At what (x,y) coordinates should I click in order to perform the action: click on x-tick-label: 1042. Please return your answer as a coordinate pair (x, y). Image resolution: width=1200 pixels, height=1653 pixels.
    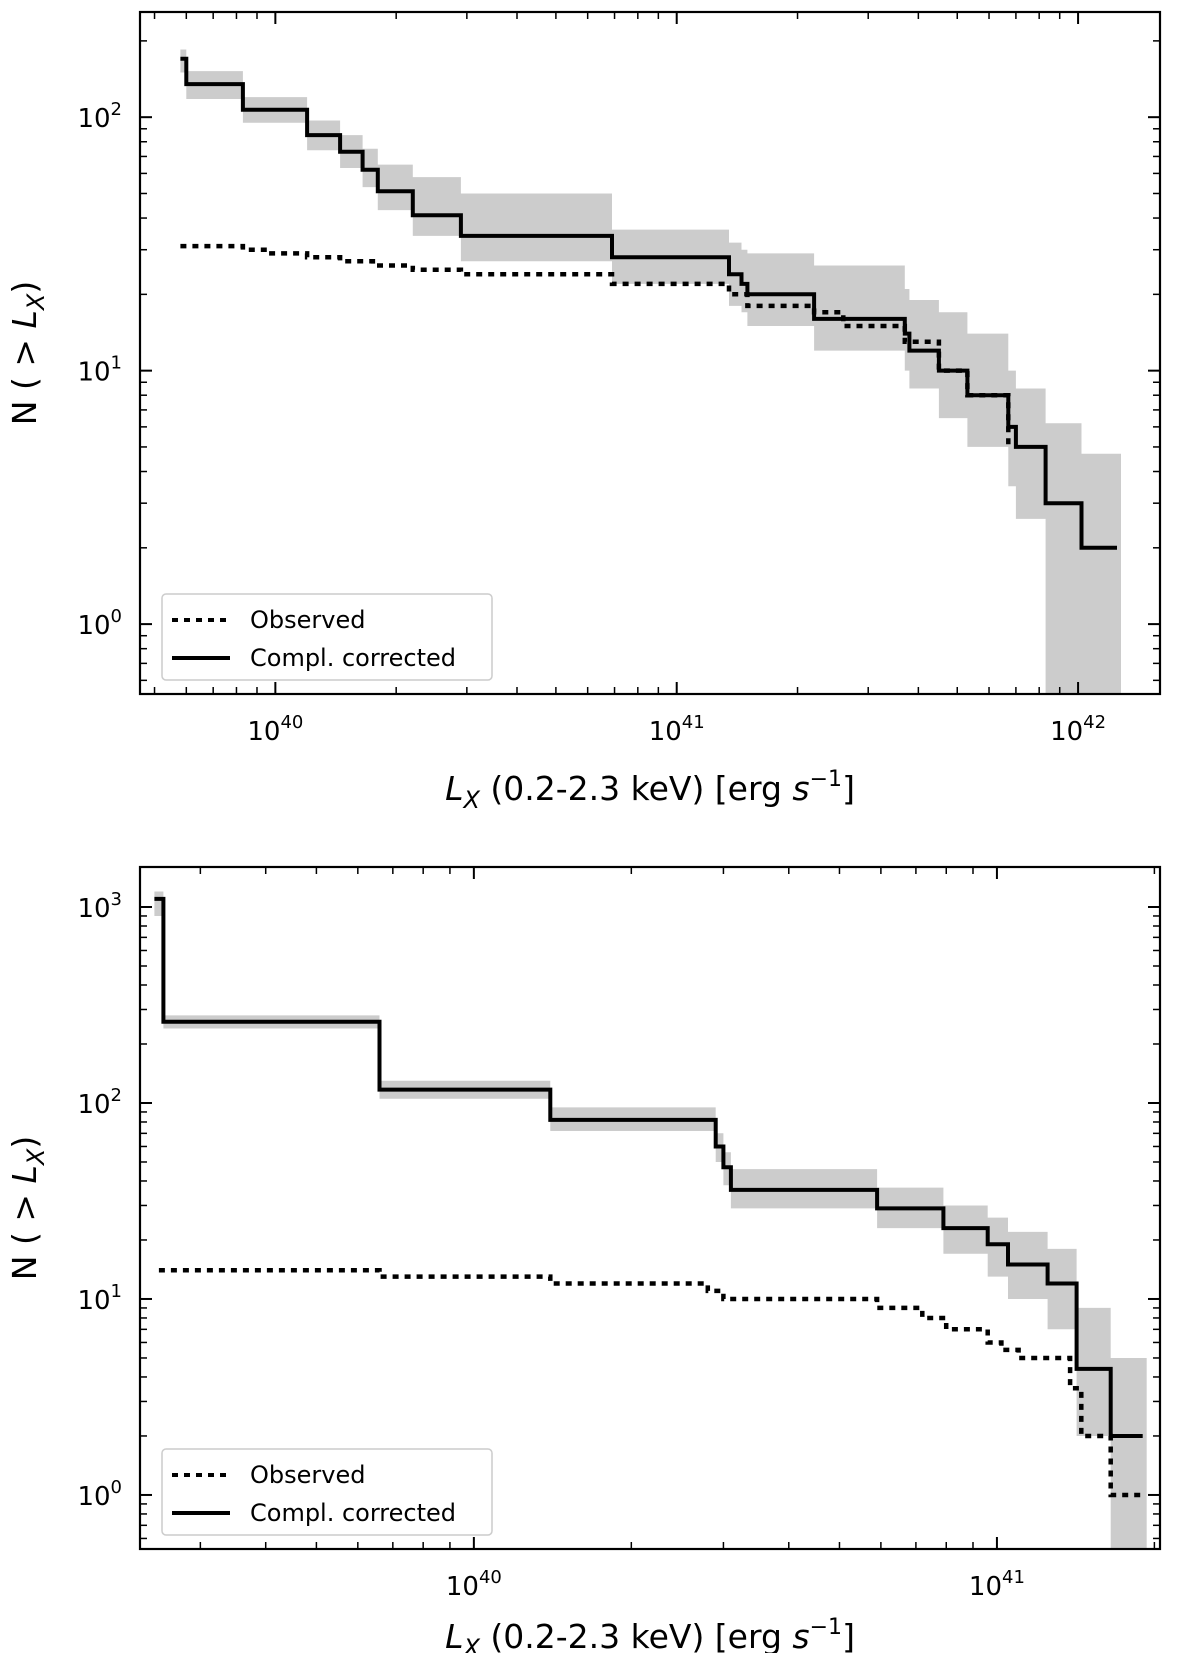
    Looking at the image, I should click on (1078, 729).